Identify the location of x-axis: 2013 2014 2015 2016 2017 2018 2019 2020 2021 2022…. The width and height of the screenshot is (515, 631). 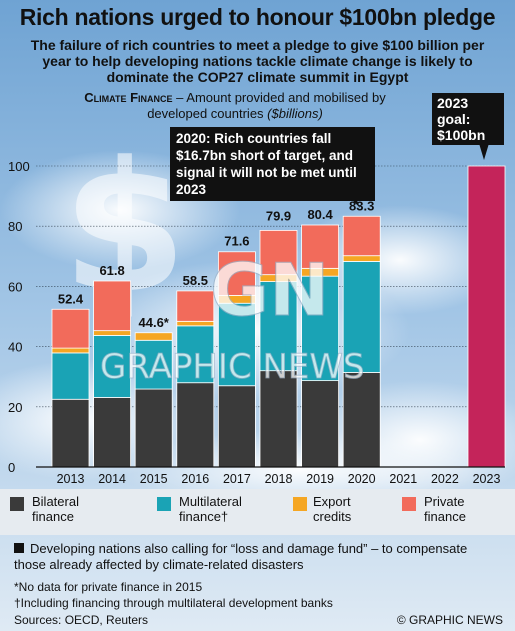
(270, 476).